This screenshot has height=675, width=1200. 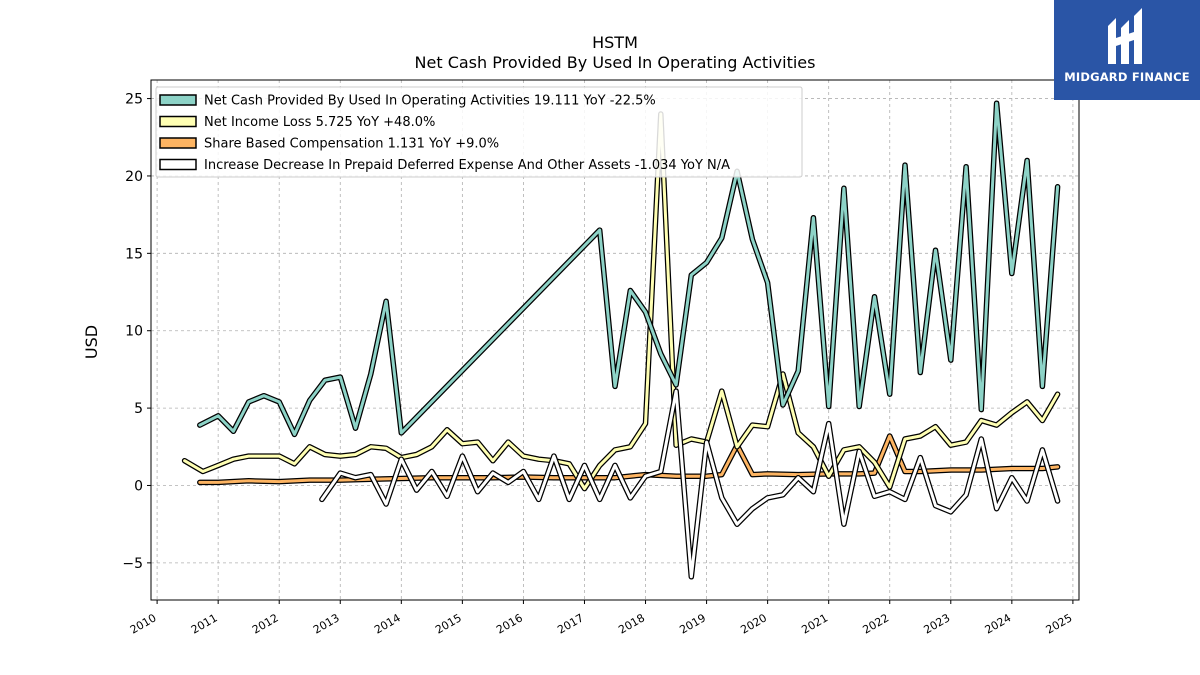 What do you see at coordinates (319, 122) in the screenshot?
I see `legend-label: Net Income Loss 5.725 YoY +48.0%` at bounding box center [319, 122].